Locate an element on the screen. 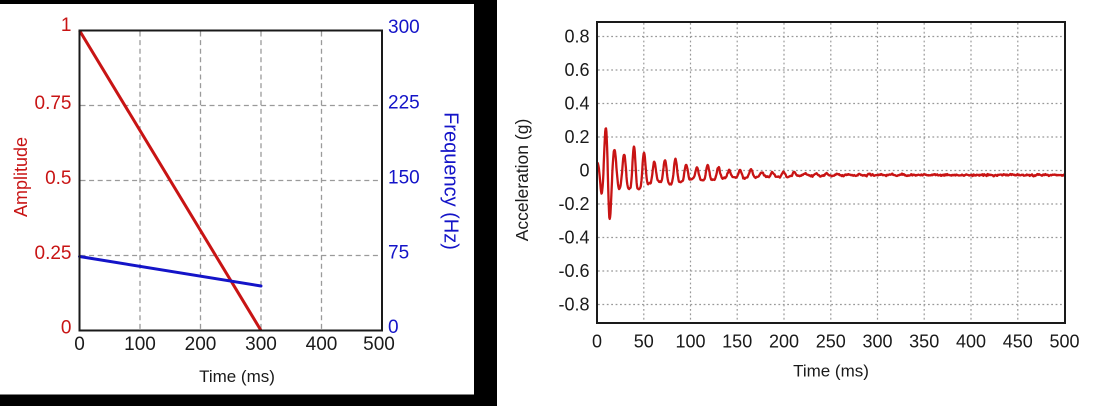  svg-text: 75 is located at coordinates (398, 253).